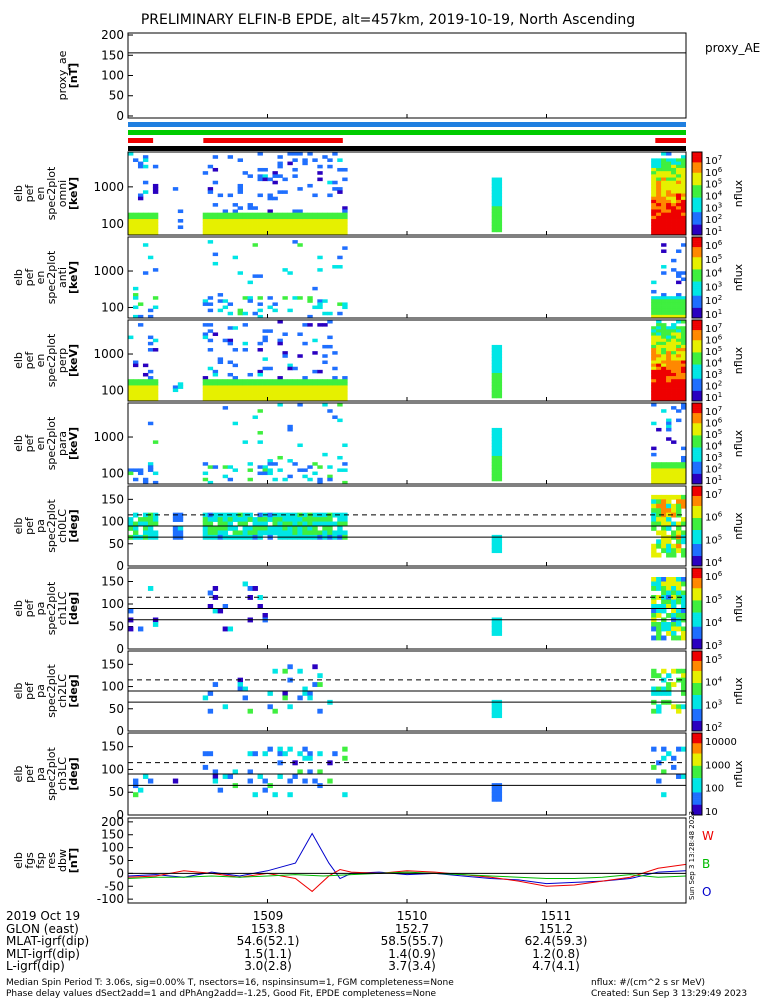 The height and width of the screenshot is (1000, 775). What do you see at coordinates (670, 140) in the screenshot?
I see `status-bar-segment` at bounding box center [670, 140].